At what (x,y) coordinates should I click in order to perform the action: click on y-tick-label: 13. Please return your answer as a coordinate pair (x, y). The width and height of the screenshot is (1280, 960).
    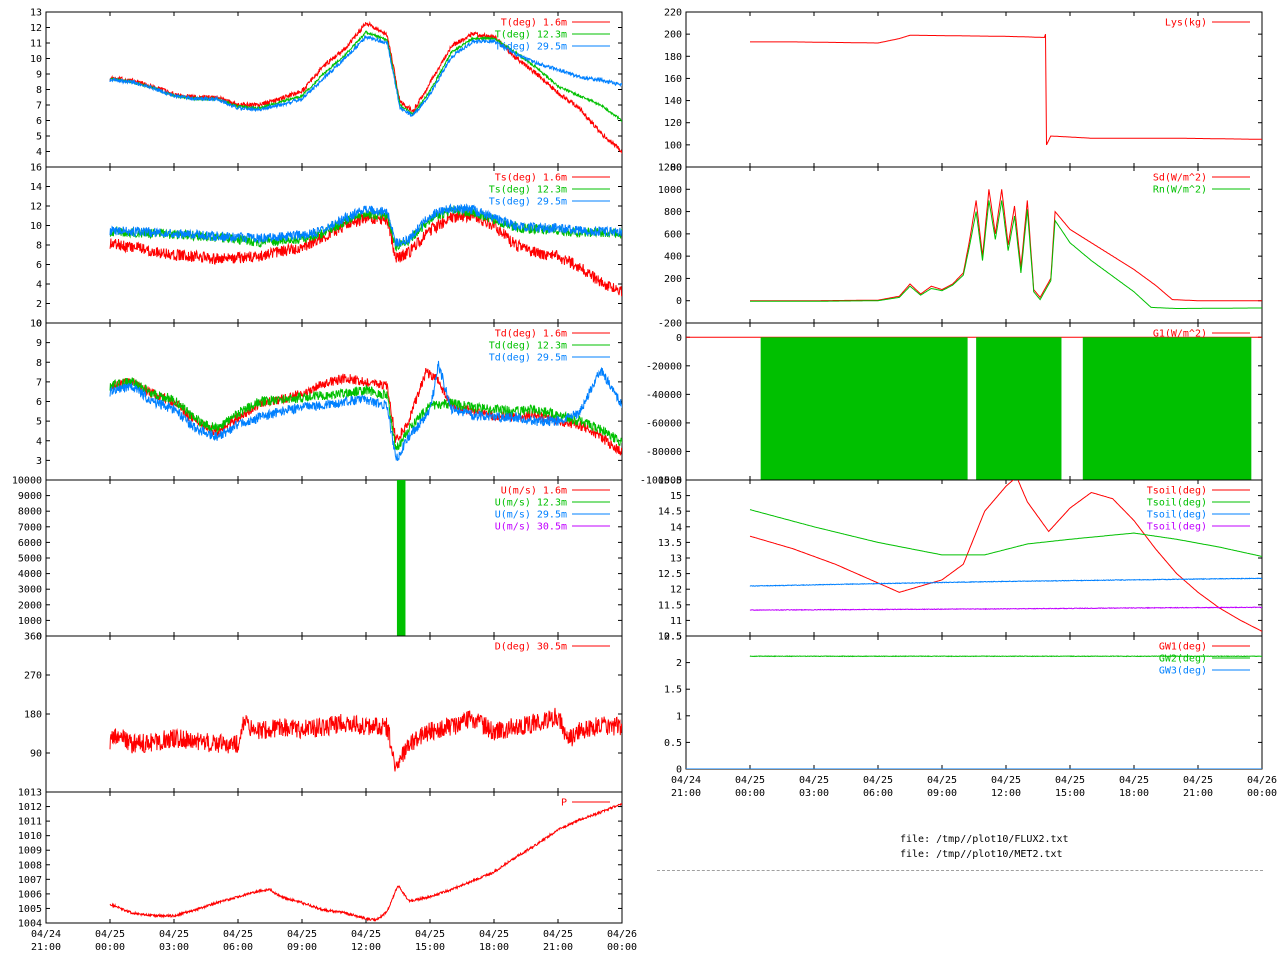
    Looking at the image, I should click on (36, 13).